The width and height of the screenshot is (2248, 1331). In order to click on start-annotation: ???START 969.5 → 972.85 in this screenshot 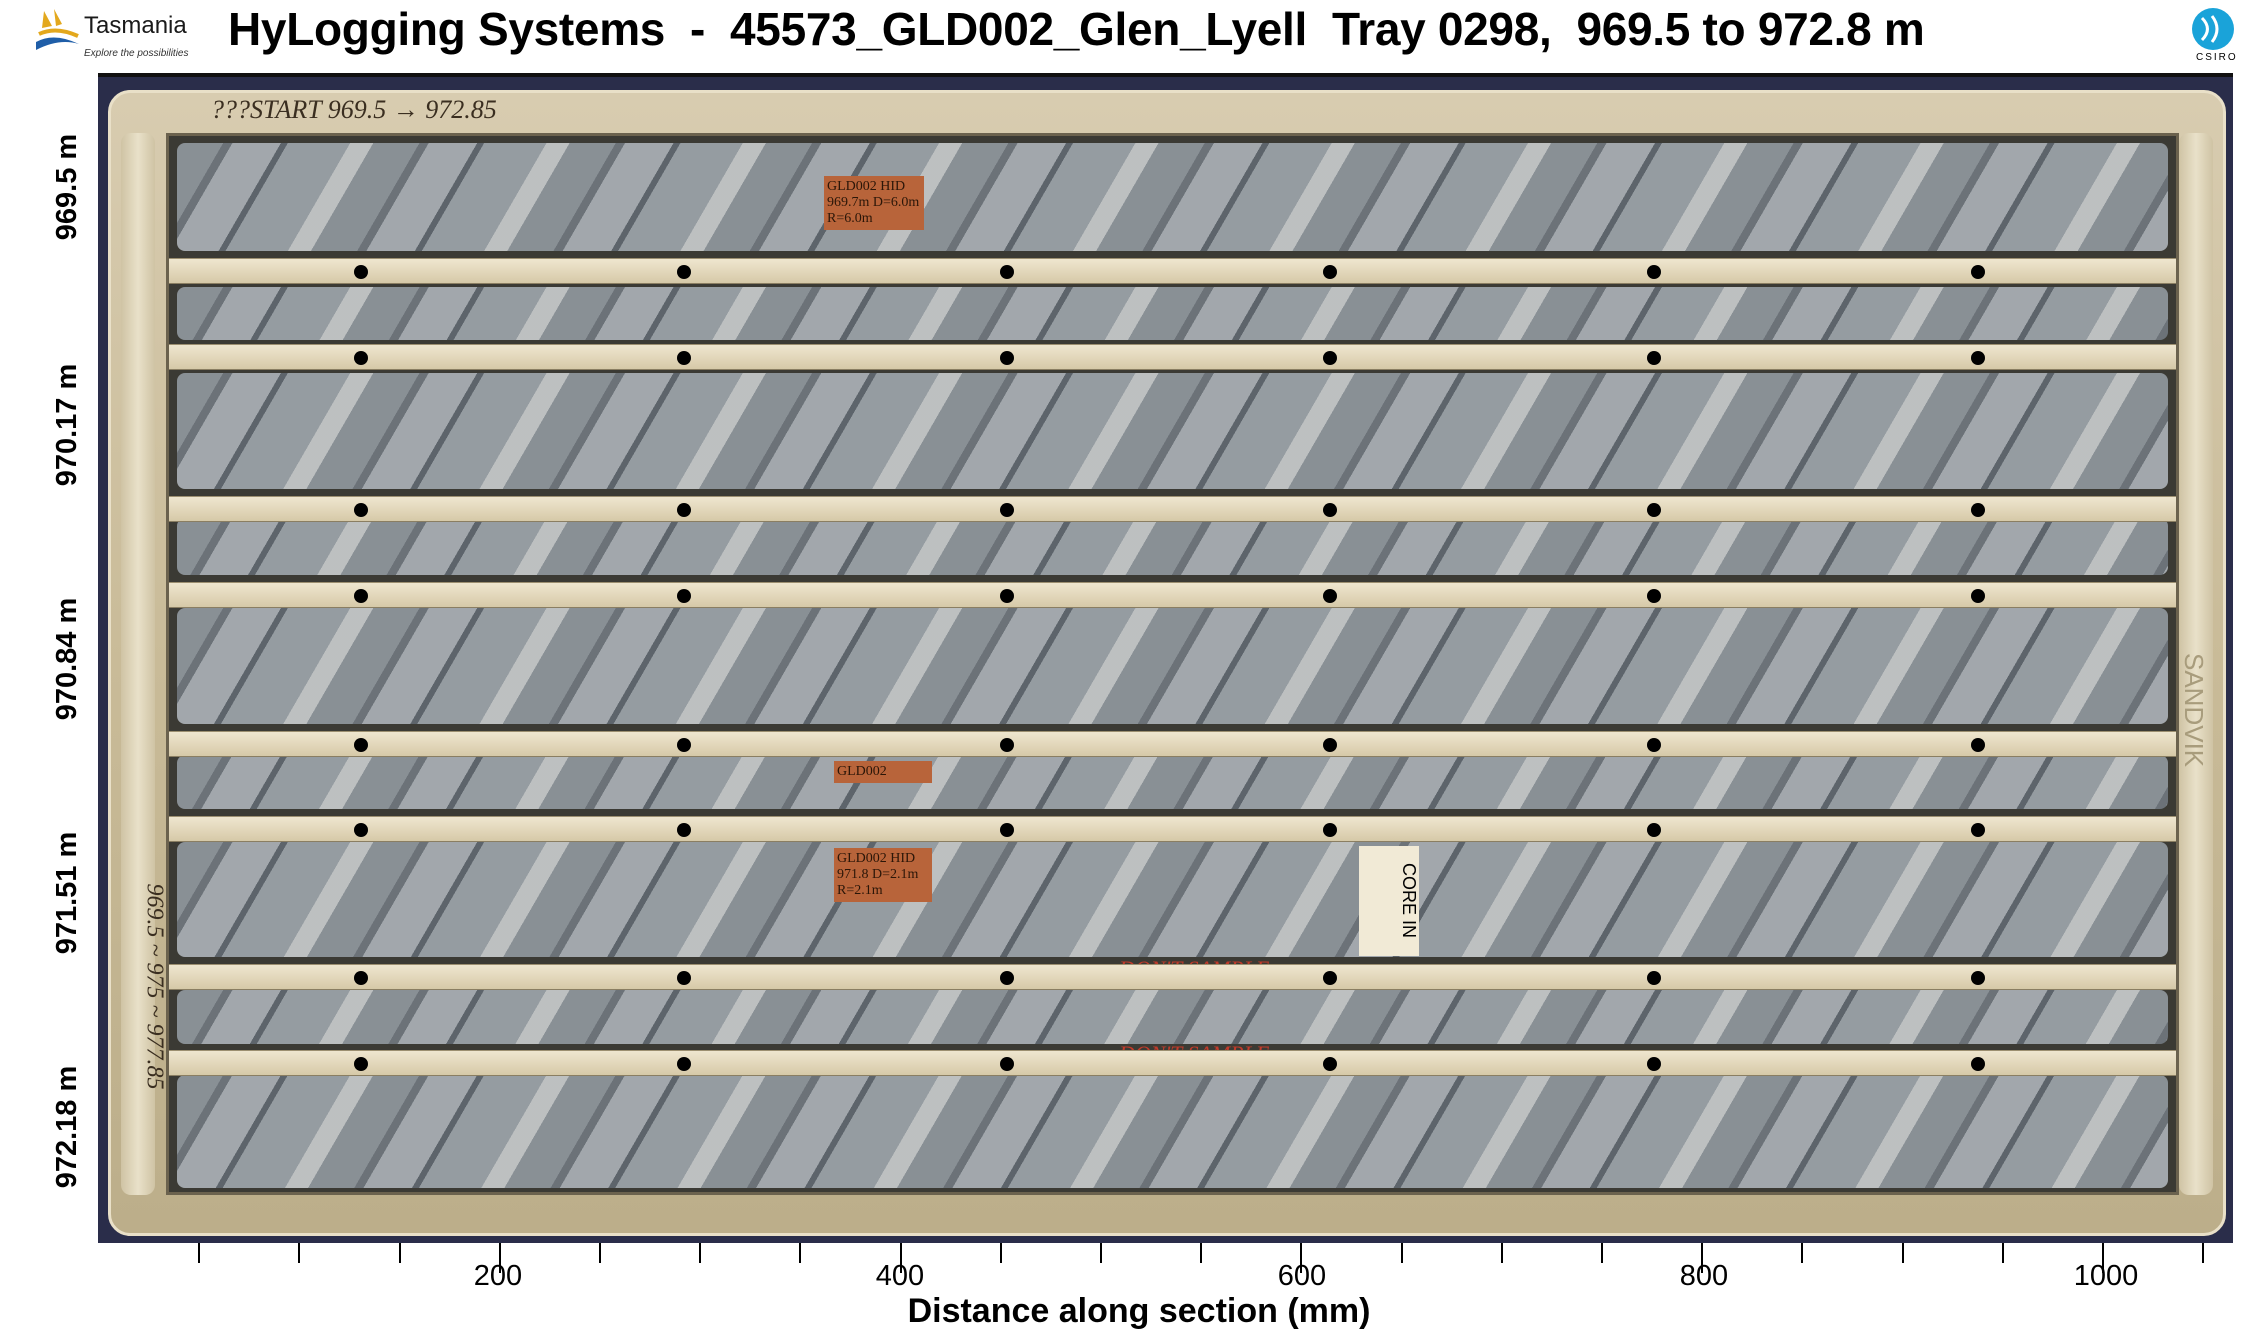, I will do `click(354, 109)`.